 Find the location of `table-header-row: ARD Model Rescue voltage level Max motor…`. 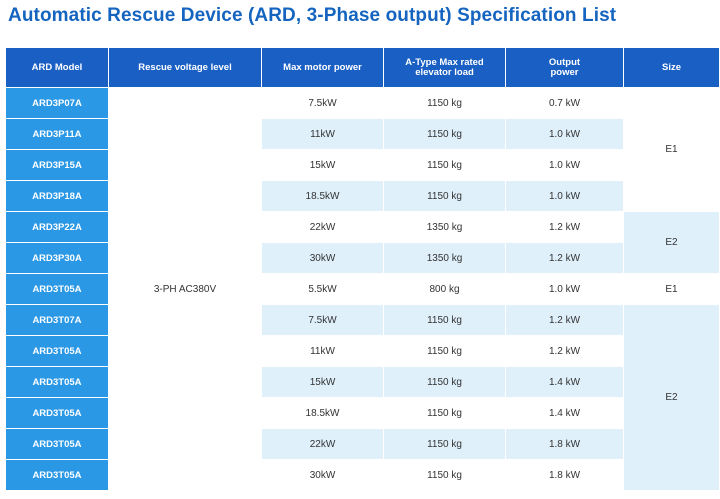

table-header-row: ARD Model Rescue voltage level Max motor… is located at coordinates (362, 67).